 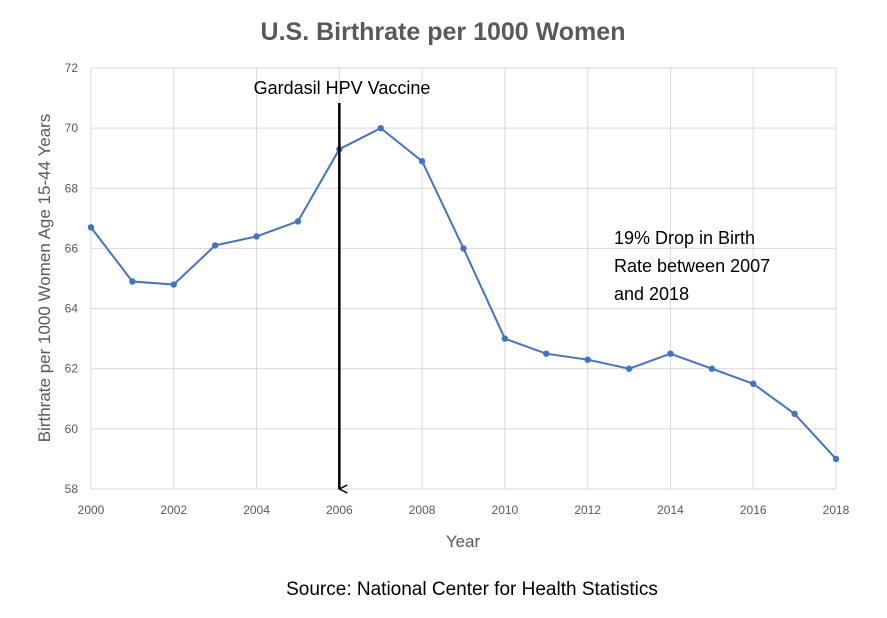 What do you see at coordinates (443, 32) in the screenshot?
I see `chart-title: U.S. Birthrate per 1000 Women` at bounding box center [443, 32].